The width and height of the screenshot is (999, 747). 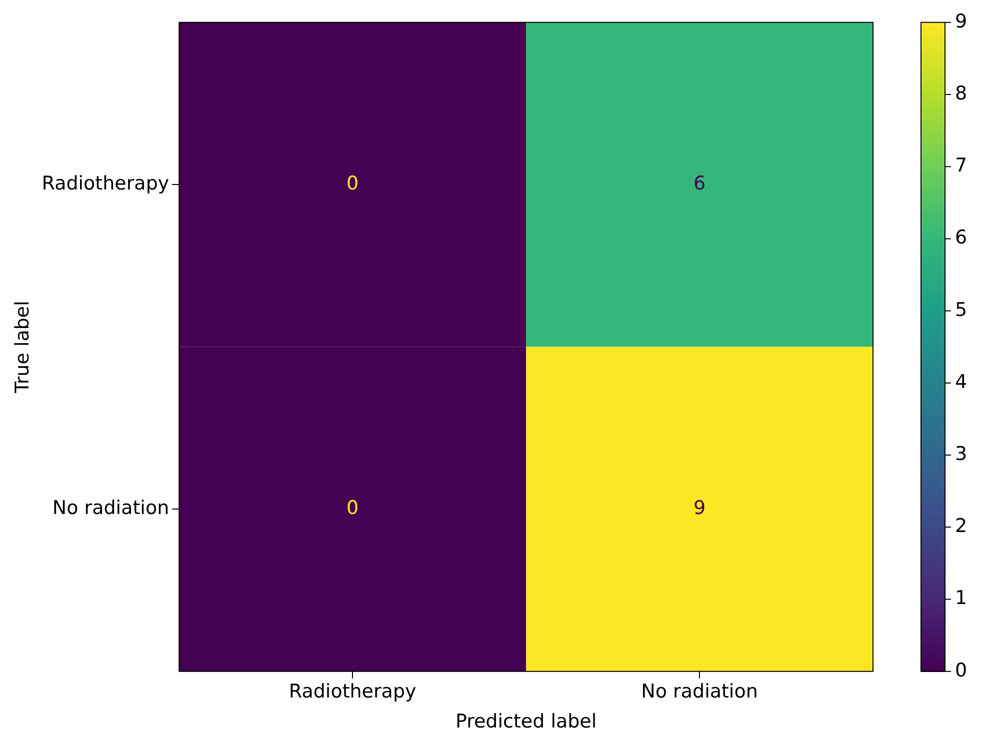 I want to click on color-bar-label: 6, so click(x=961, y=237).